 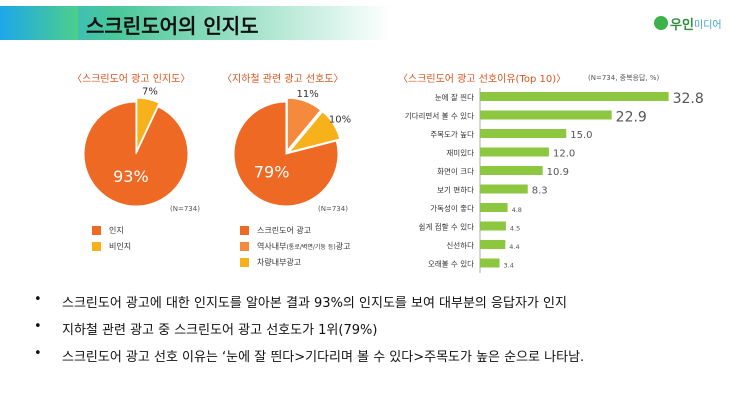 What do you see at coordinates (460, 245) in the screenshot?
I see `bar-category-label: 신선하다` at bounding box center [460, 245].